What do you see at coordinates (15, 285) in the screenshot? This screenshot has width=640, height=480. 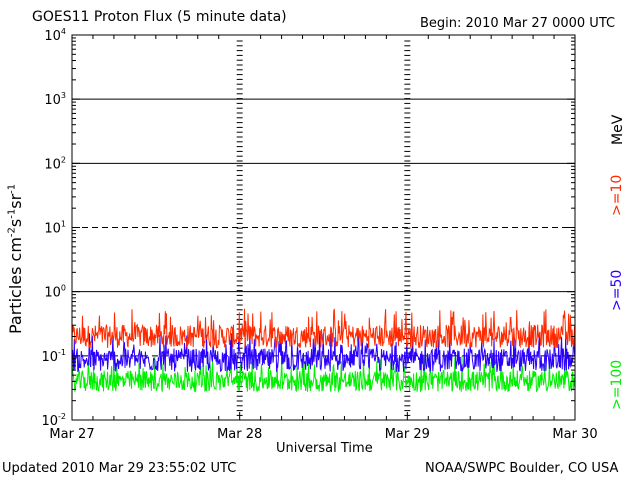 I see `y-label-main: Particles cm` at bounding box center [15, 285].